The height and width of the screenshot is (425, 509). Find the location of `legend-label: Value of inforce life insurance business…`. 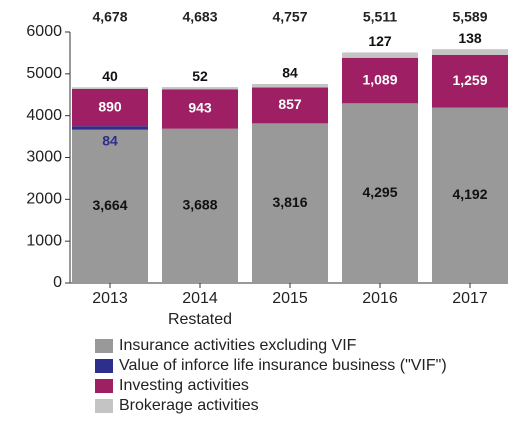

legend-label: Value of inforce life insurance business… is located at coordinates (283, 365).